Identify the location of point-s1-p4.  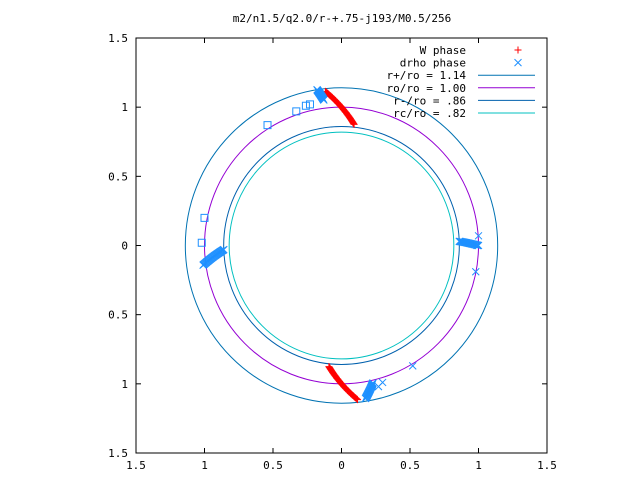
(204, 217).